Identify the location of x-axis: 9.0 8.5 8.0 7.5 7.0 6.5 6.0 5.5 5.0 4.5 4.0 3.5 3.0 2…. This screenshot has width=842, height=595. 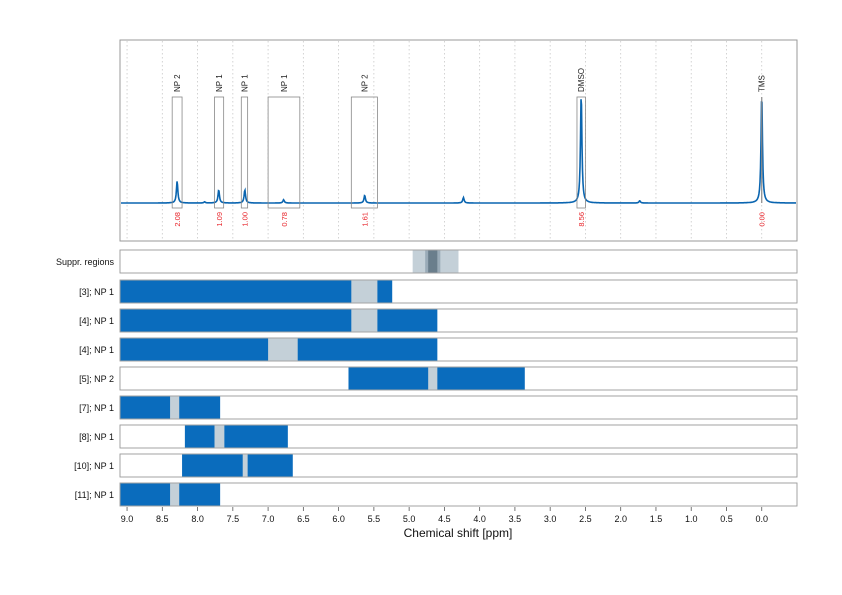
(444, 515).